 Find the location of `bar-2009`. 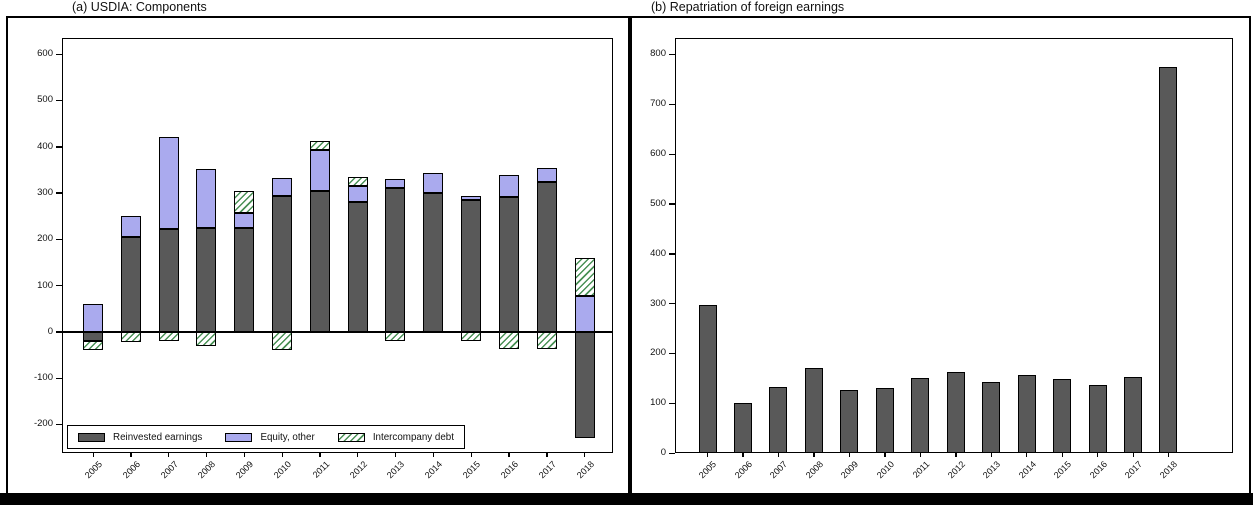

bar-2009 is located at coordinates (849, 421).